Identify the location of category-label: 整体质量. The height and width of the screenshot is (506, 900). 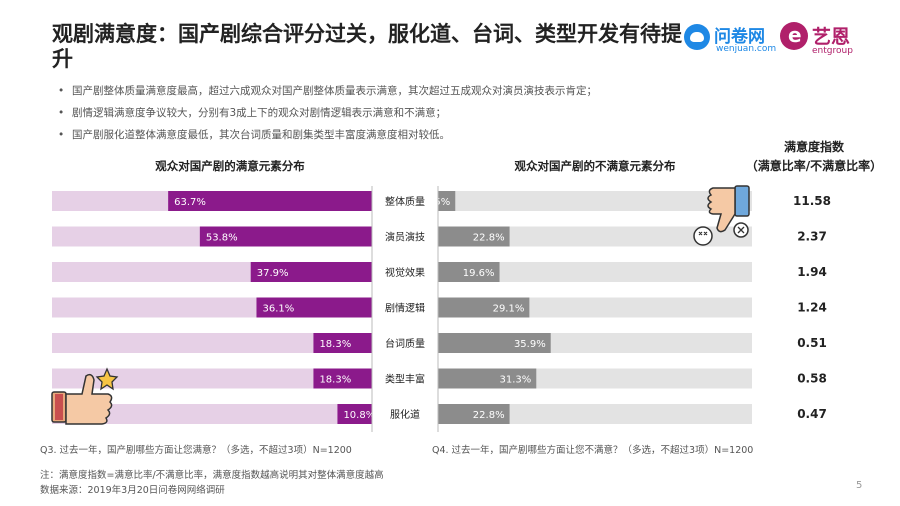
(405, 201).